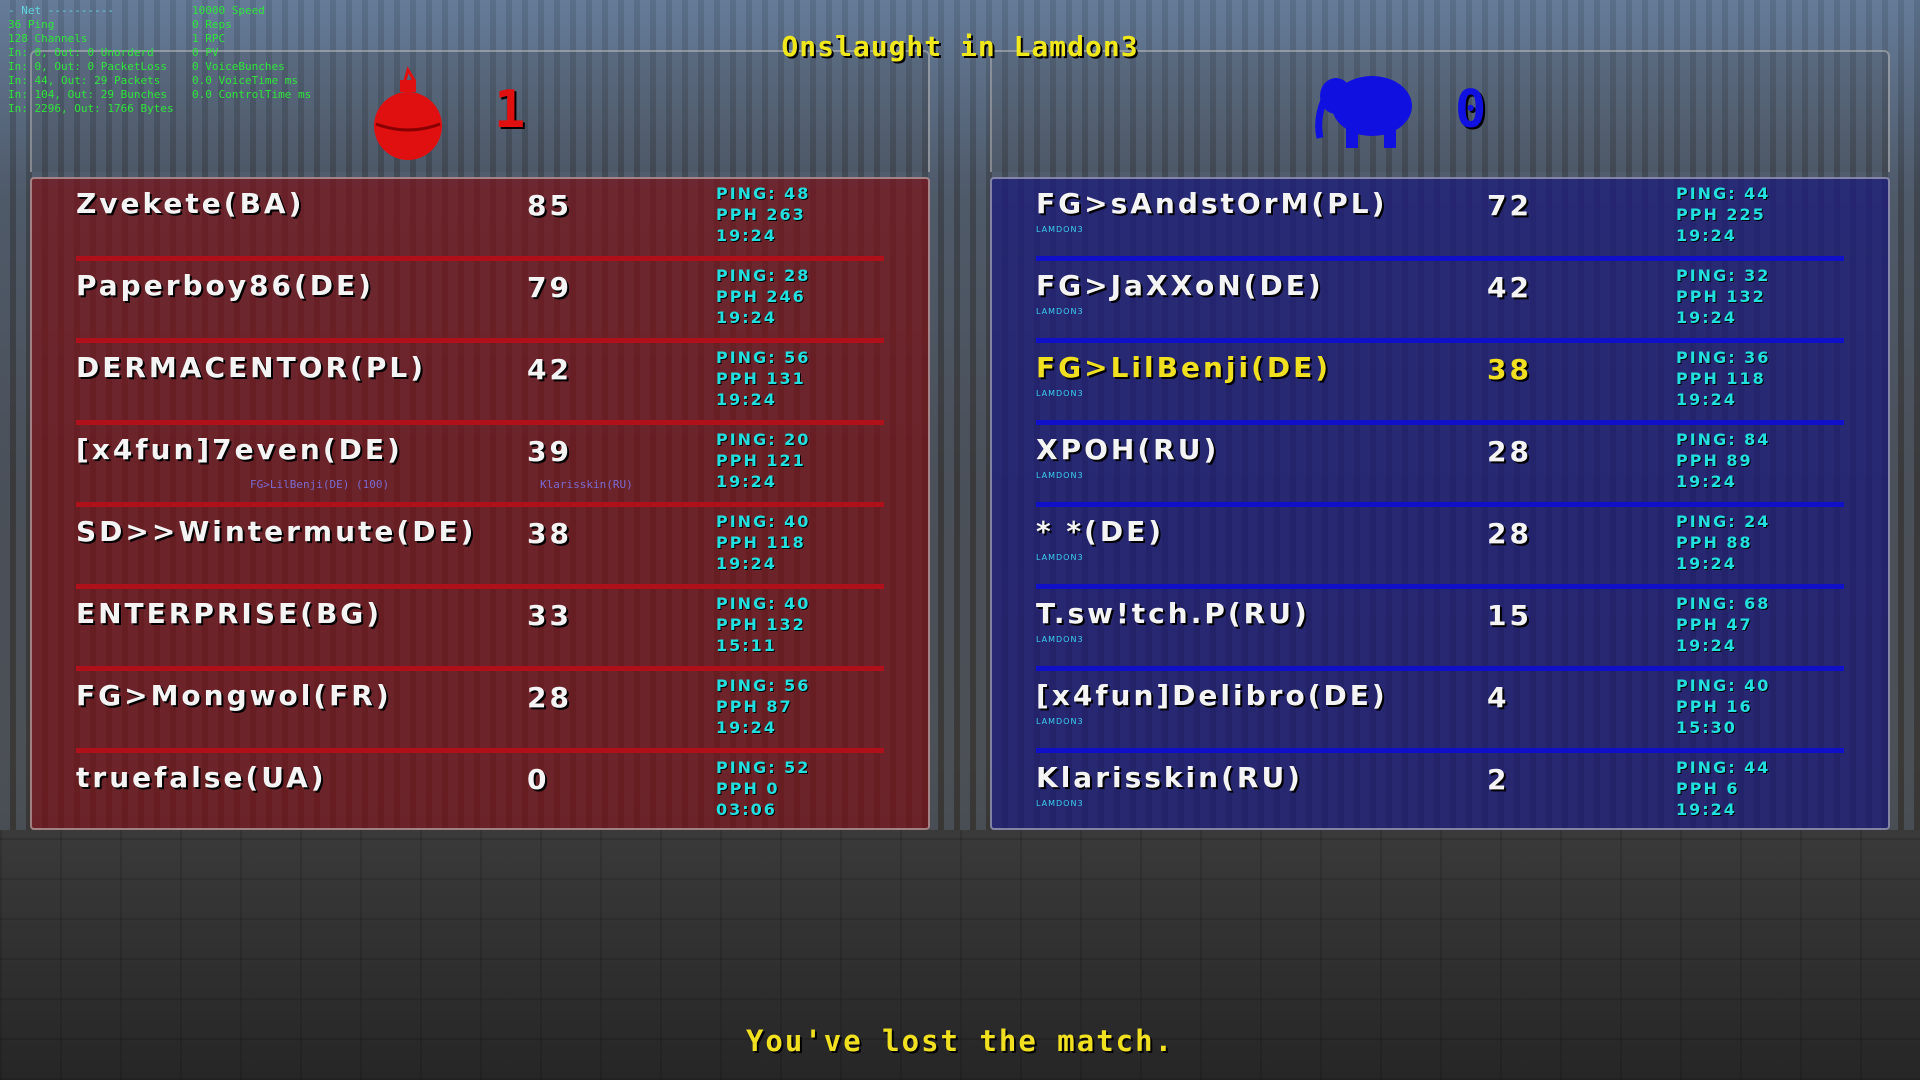  I want to click on player-name: SD>>Wintermute(DE), so click(276, 531).